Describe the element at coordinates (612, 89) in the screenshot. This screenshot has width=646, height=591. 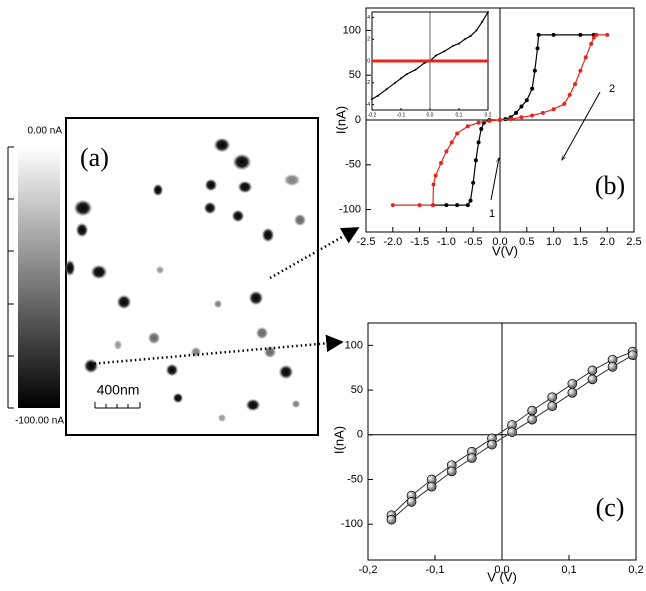
I see `annotation: 2` at that location.